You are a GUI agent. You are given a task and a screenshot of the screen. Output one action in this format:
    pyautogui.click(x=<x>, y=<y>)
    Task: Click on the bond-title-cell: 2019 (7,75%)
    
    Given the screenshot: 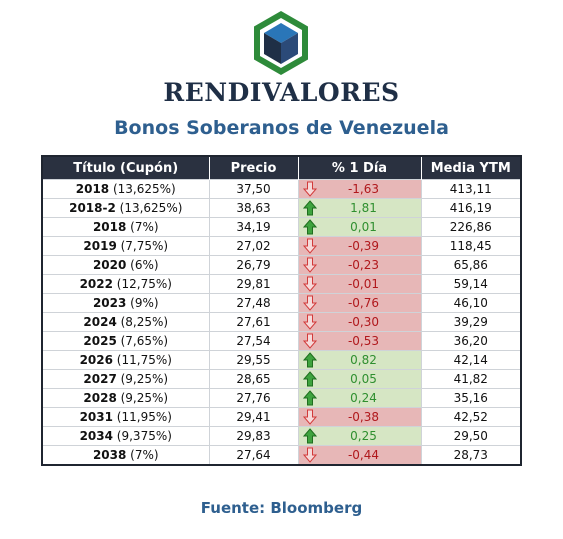 What is the action you would take?
    pyautogui.click(x=125, y=246)
    